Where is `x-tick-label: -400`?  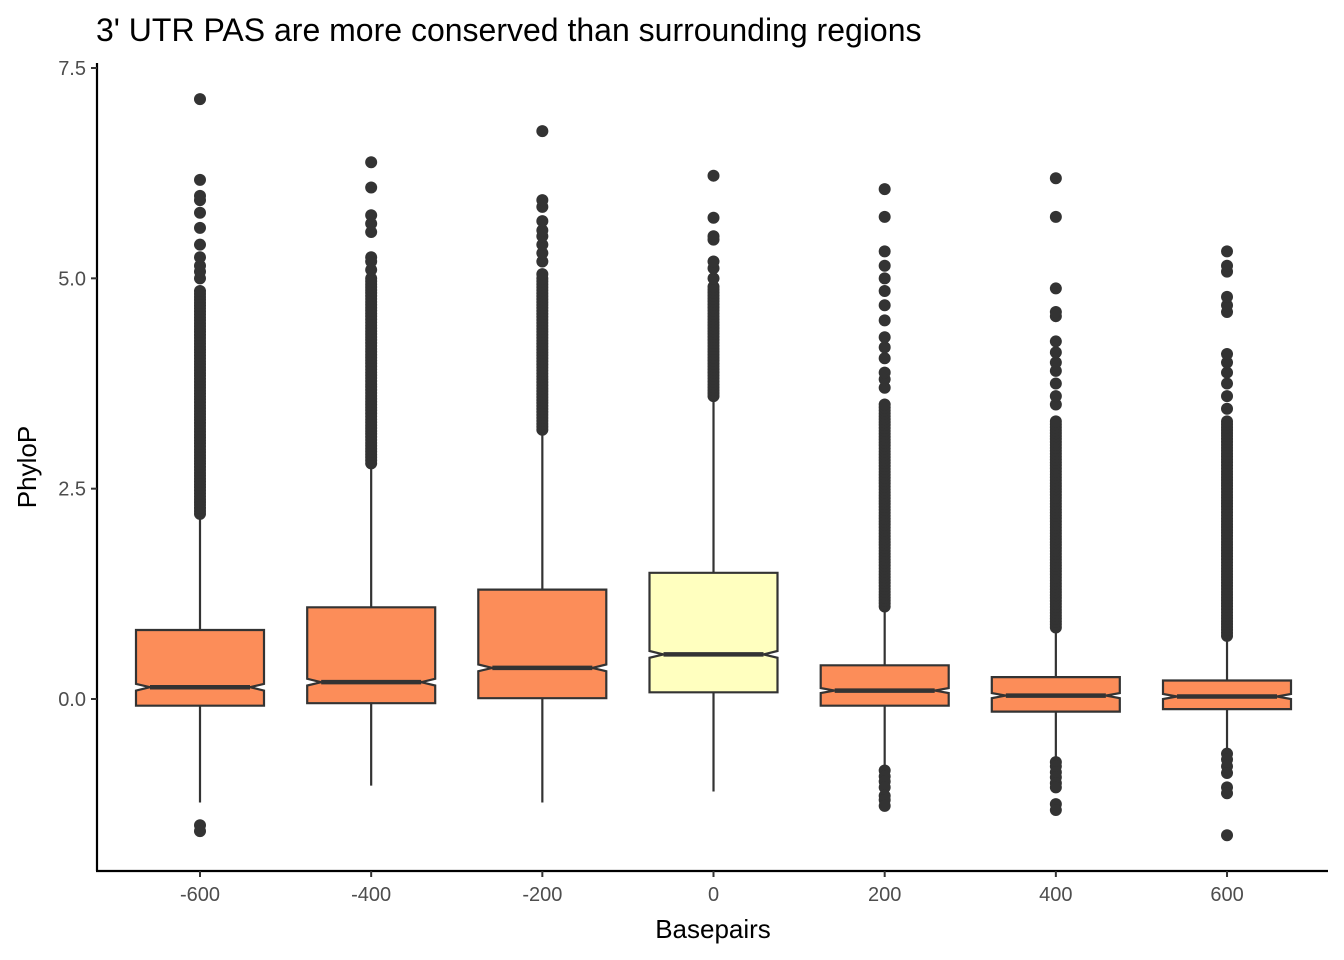 x-tick-label: -400 is located at coordinates (371, 895).